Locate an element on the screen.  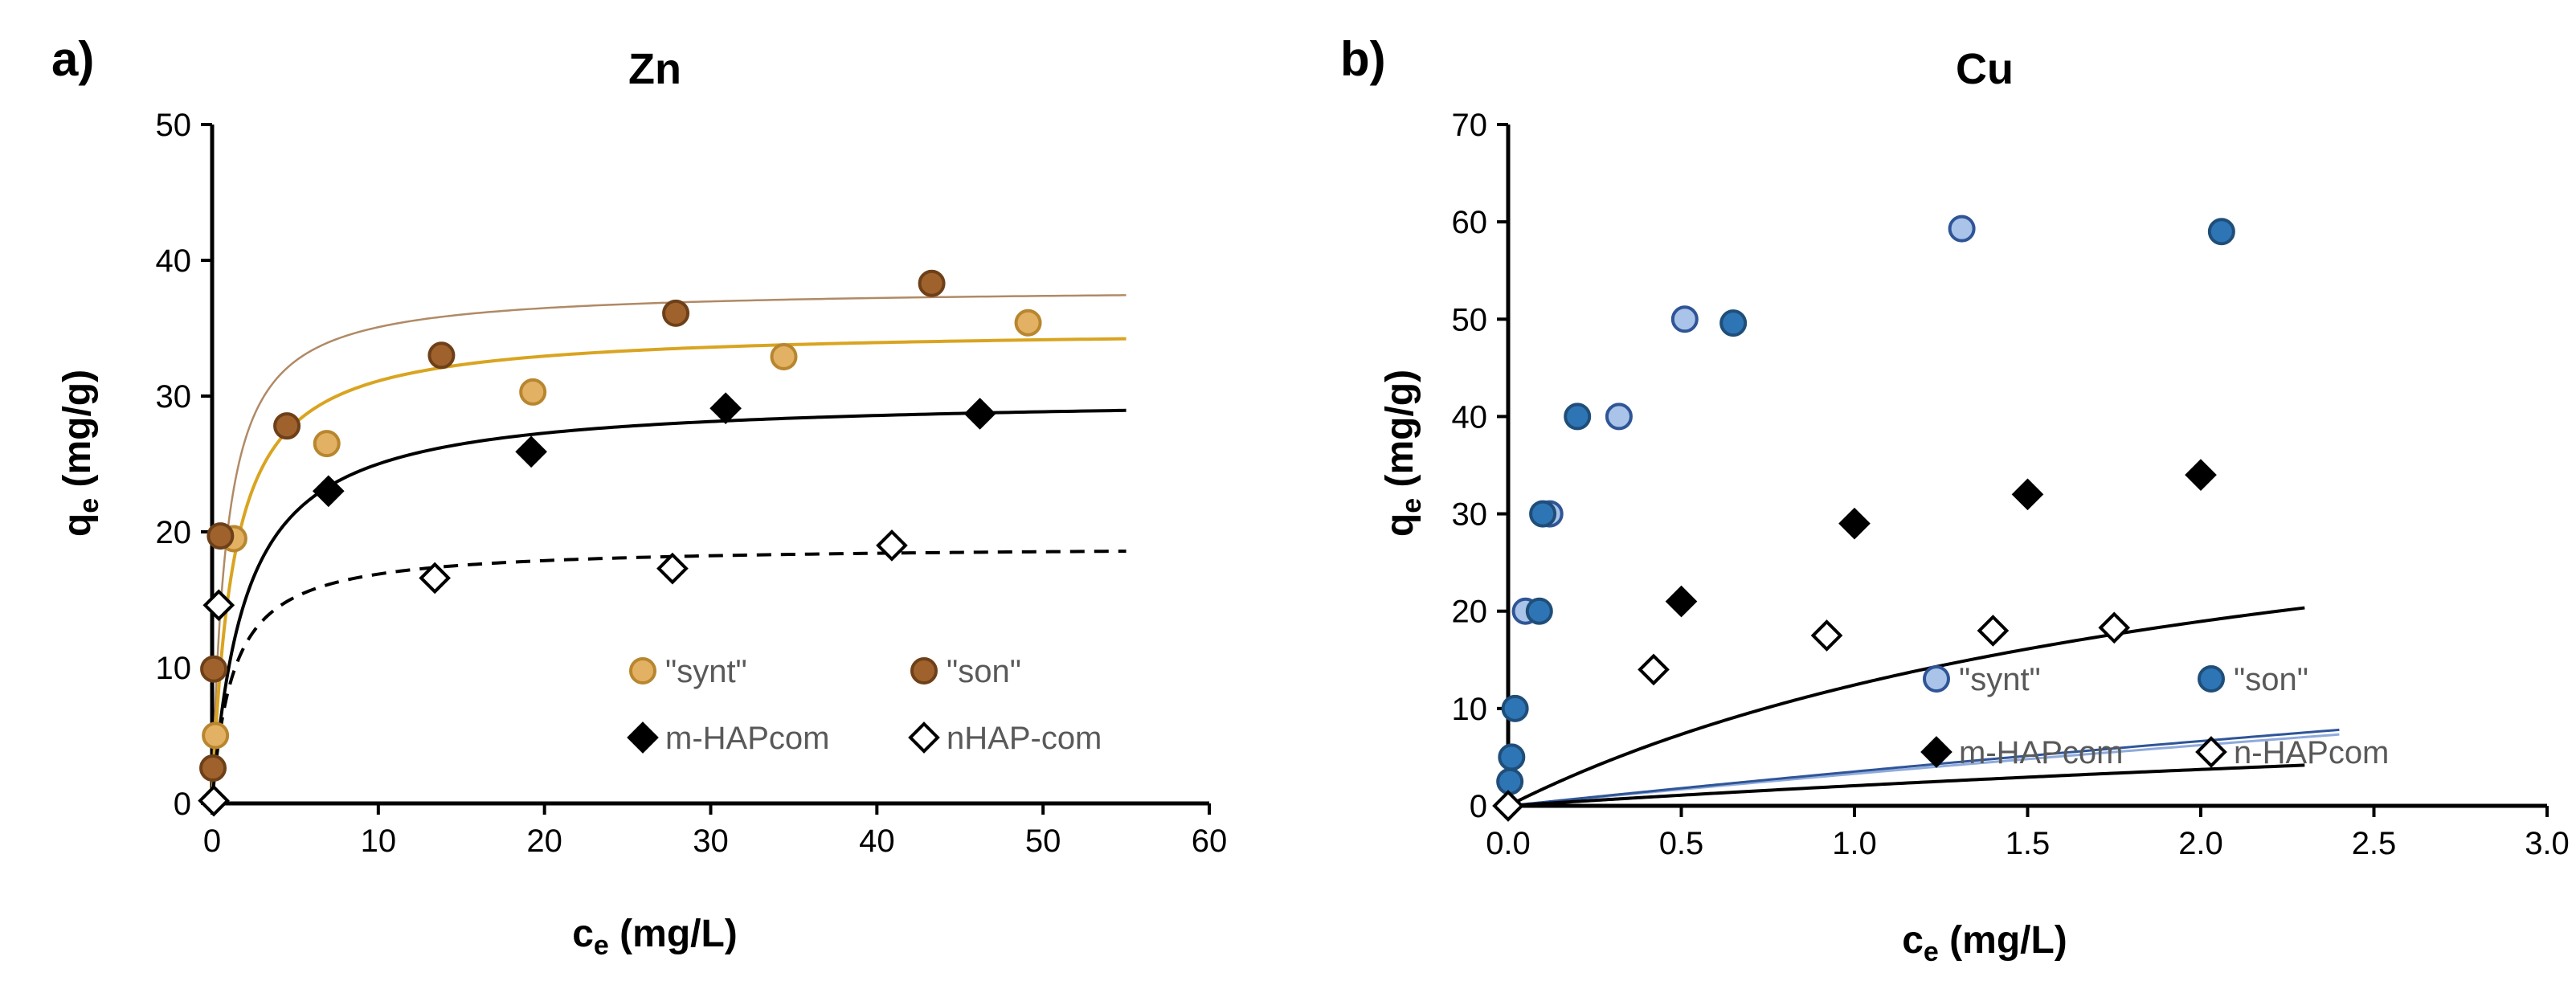
fit-curve-n-HAPcom-fit is located at coordinates (1906, 785).